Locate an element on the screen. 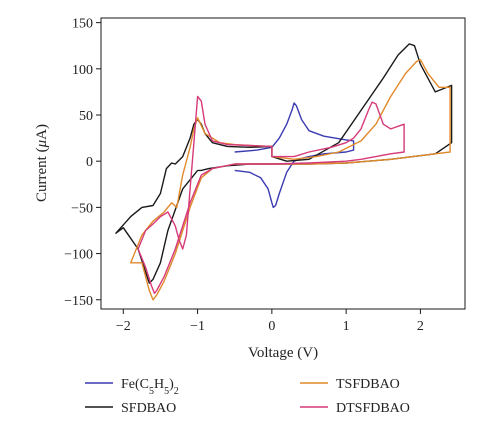 This screenshot has width=500, height=439. x-tick-label: 0 is located at coordinates (271, 326).